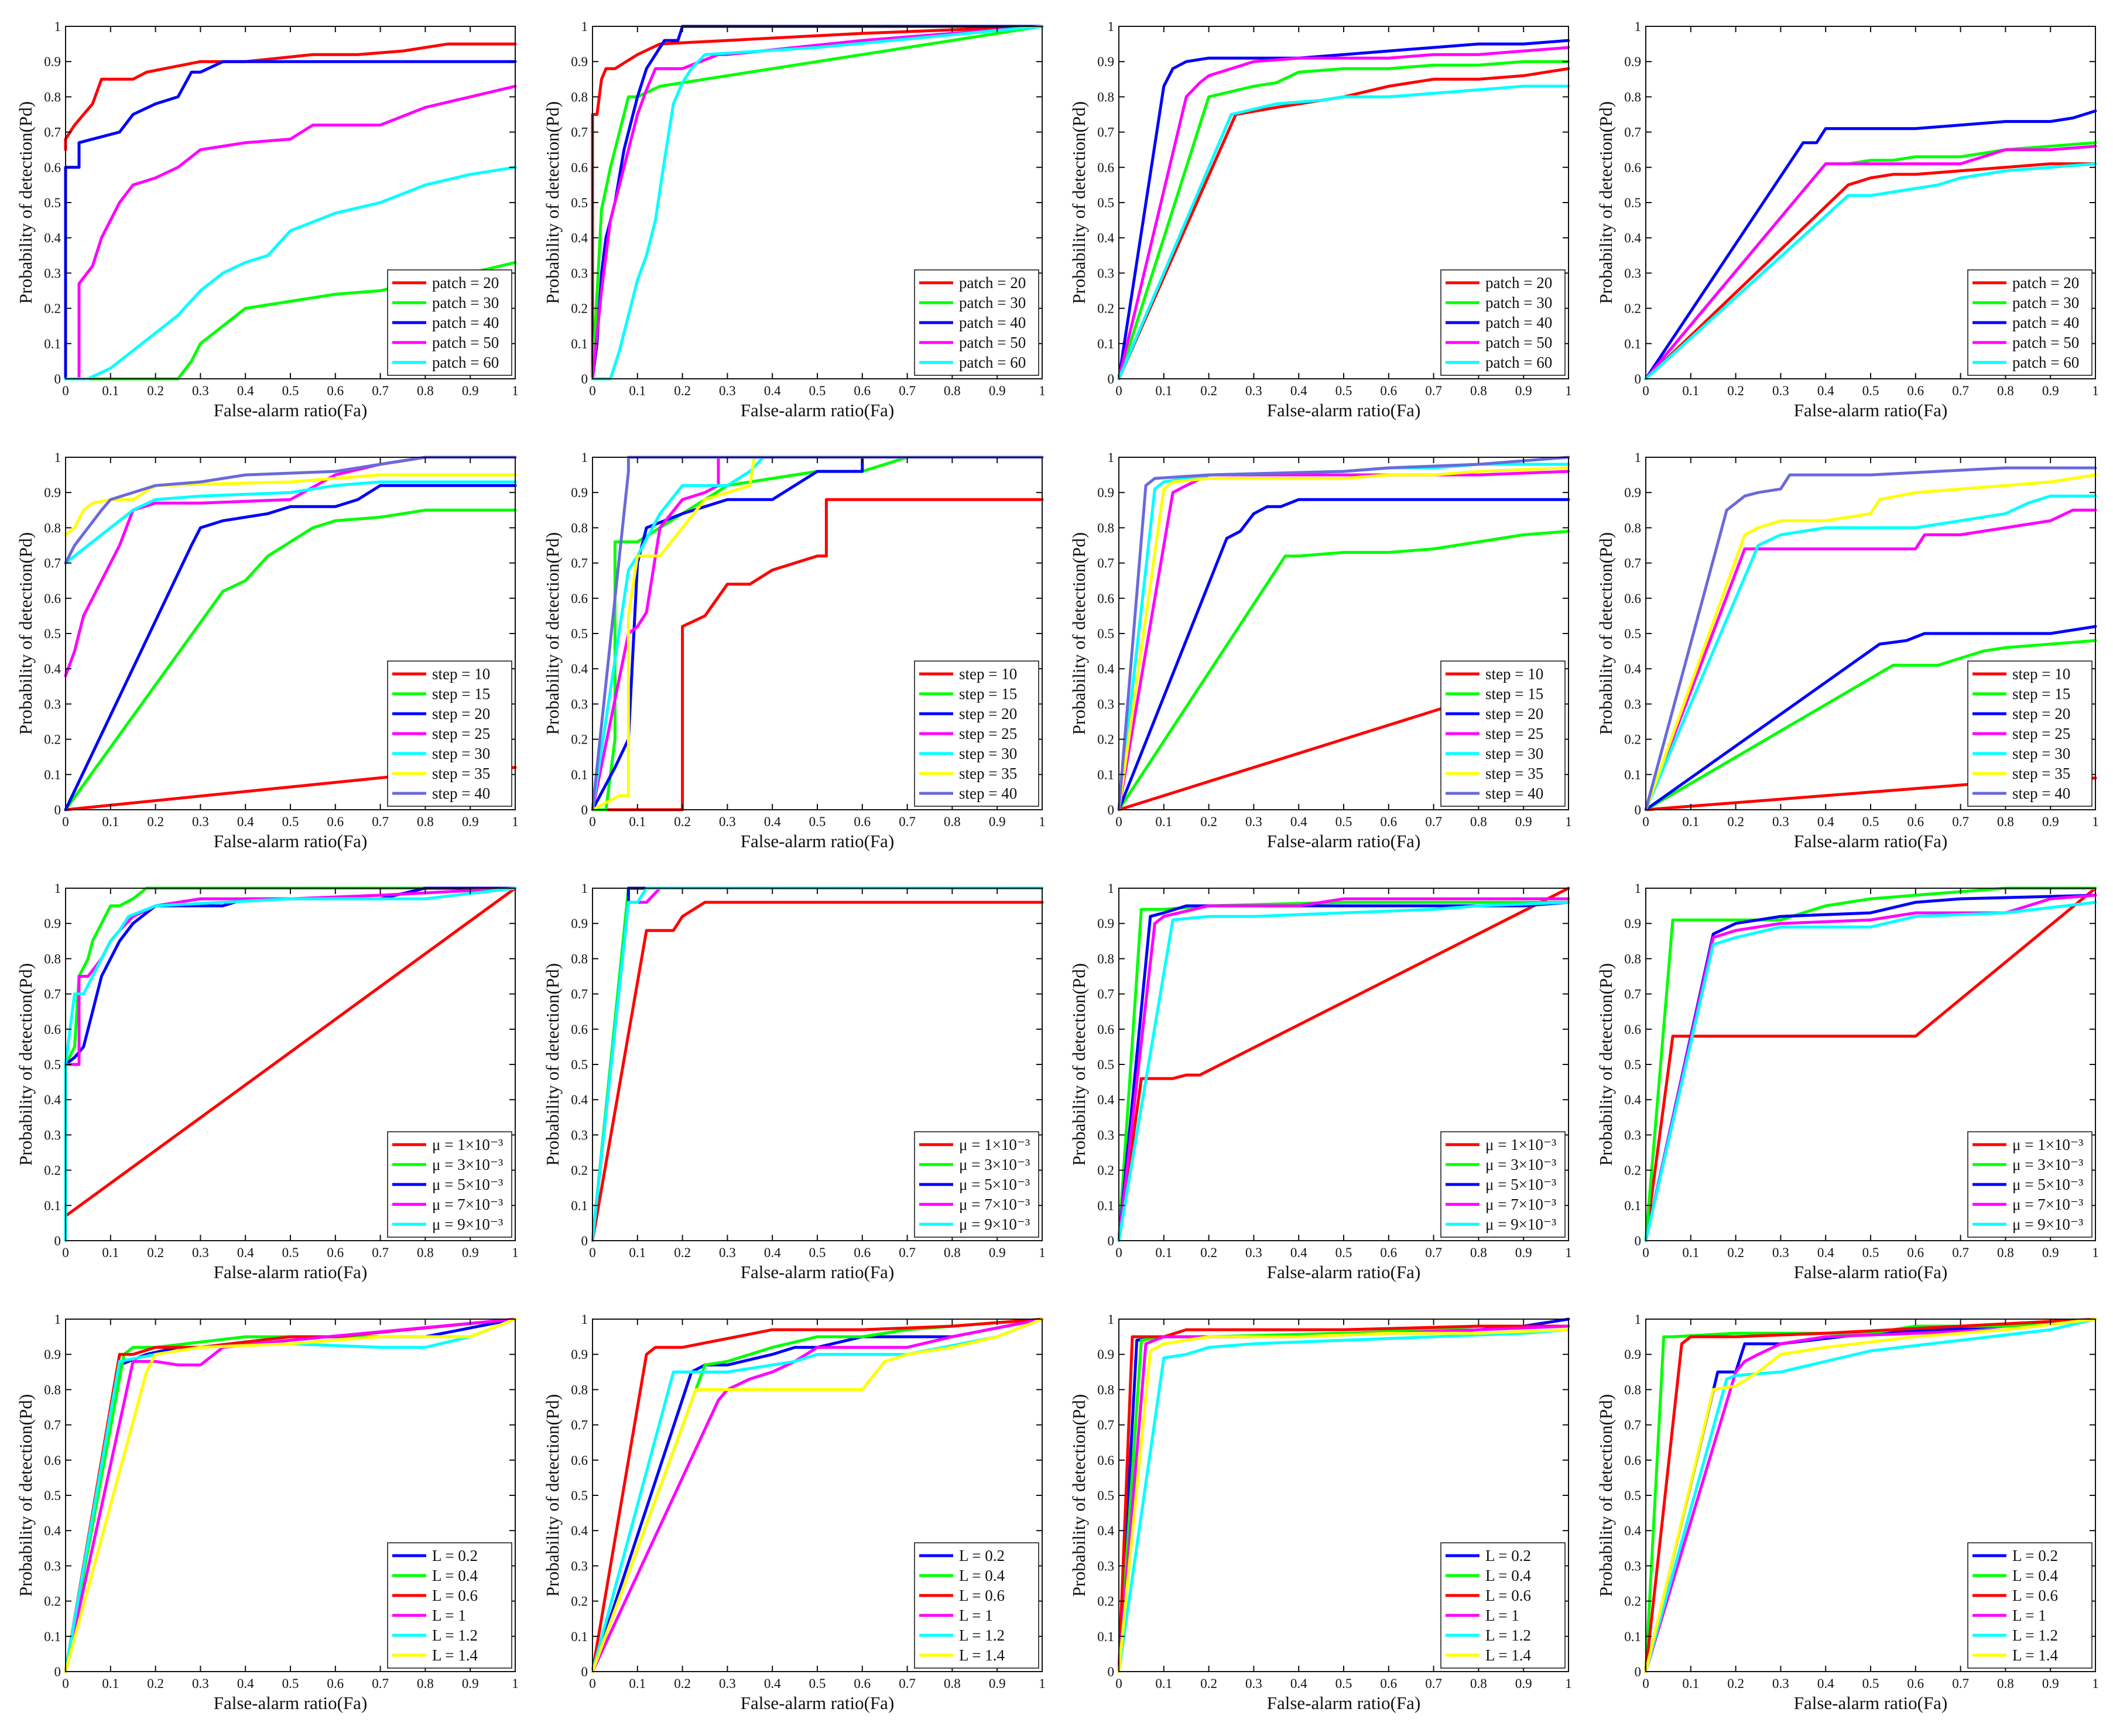 The width and height of the screenshot is (2113, 1736). Describe the element at coordinates (988, 754) in the screenshot. I see `legend-label: step = 30` at that location.